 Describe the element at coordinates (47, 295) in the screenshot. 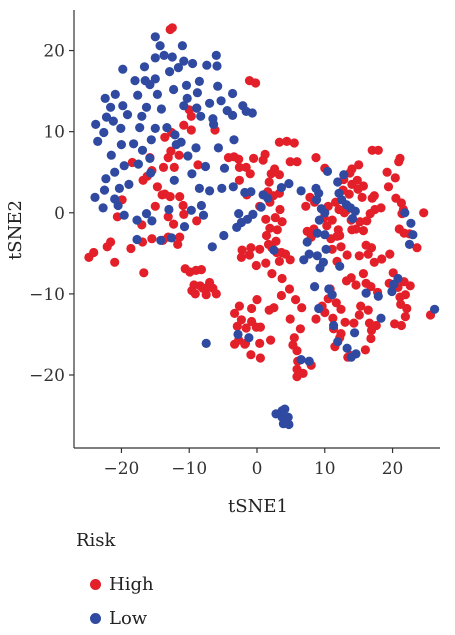

I see `y-tick-label: −10` at that location.